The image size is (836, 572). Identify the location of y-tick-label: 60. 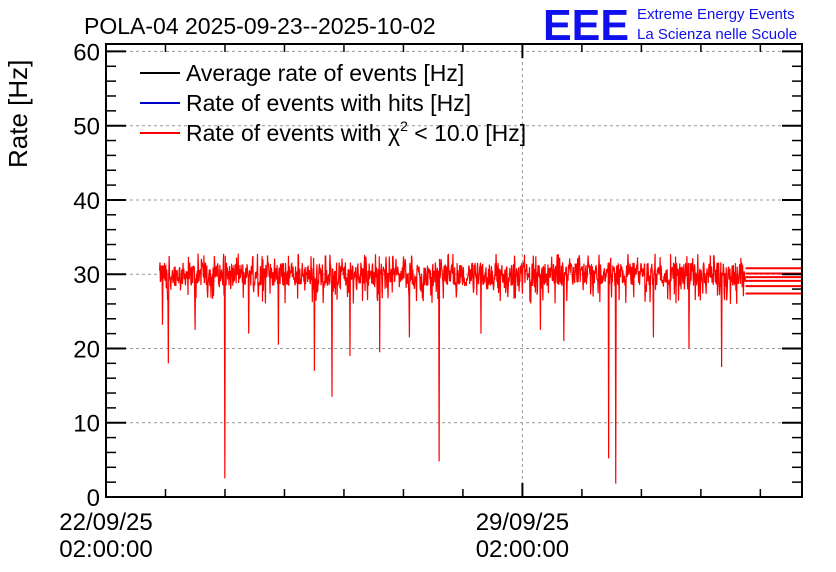
(86, 52).